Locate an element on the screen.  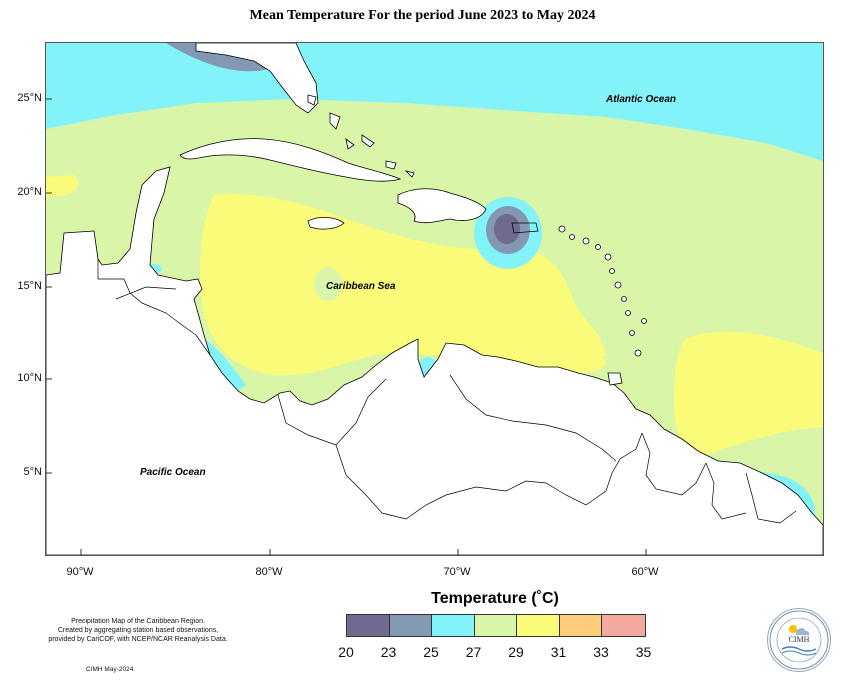
lat-label-20n: 20°N is located at coordinates (29, 192).